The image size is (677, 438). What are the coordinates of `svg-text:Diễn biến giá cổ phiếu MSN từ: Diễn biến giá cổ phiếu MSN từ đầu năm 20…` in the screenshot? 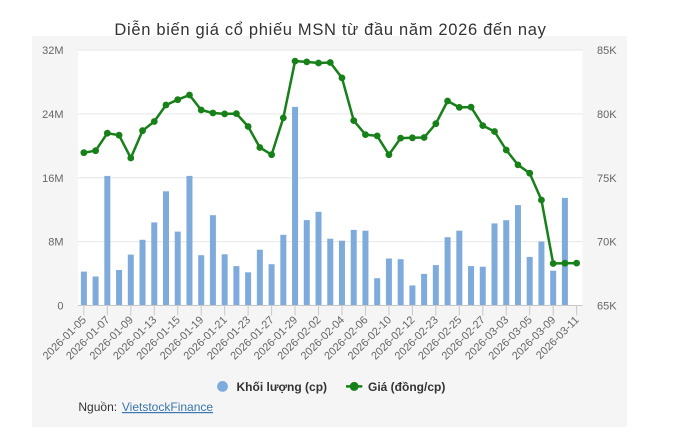 It's located at (330, 29).